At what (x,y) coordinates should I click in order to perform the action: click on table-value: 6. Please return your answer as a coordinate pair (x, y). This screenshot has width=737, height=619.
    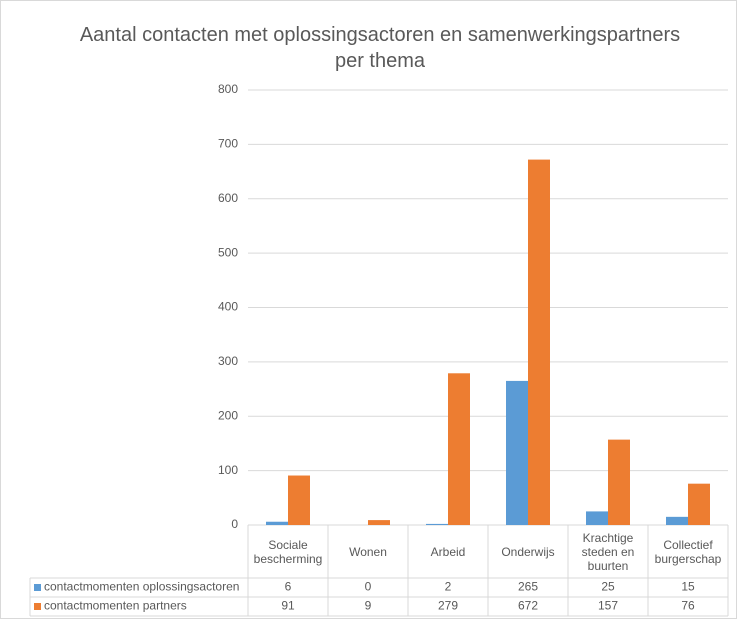
    Looking at the image, I should click on (288, 587).